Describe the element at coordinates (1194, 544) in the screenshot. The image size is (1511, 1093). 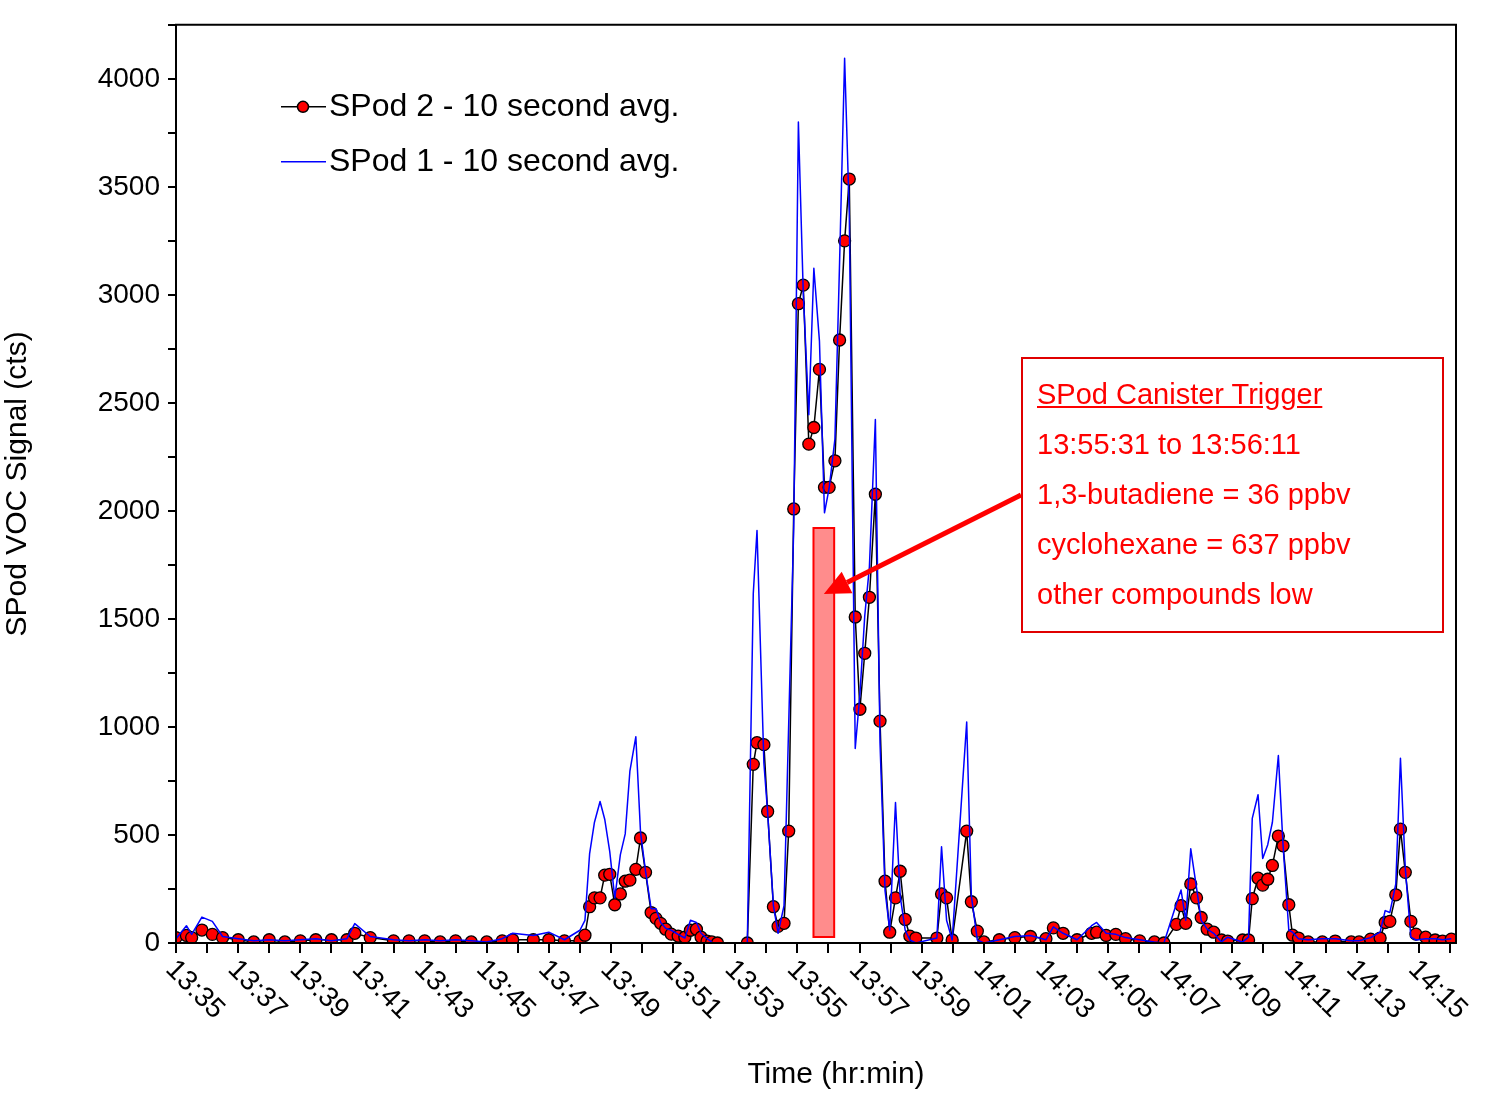
I see `annotation: cyclohexane = 637 ppbv` at that location.